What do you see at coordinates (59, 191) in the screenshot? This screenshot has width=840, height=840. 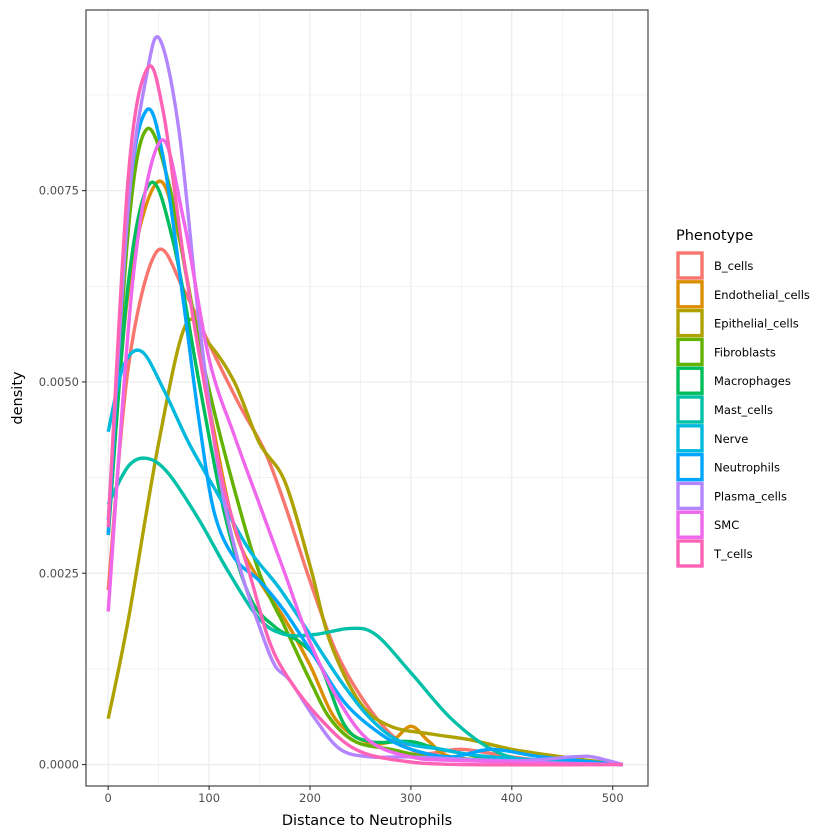 I see `y-tick-label: 0.0075` at bounding box center [59, 191].